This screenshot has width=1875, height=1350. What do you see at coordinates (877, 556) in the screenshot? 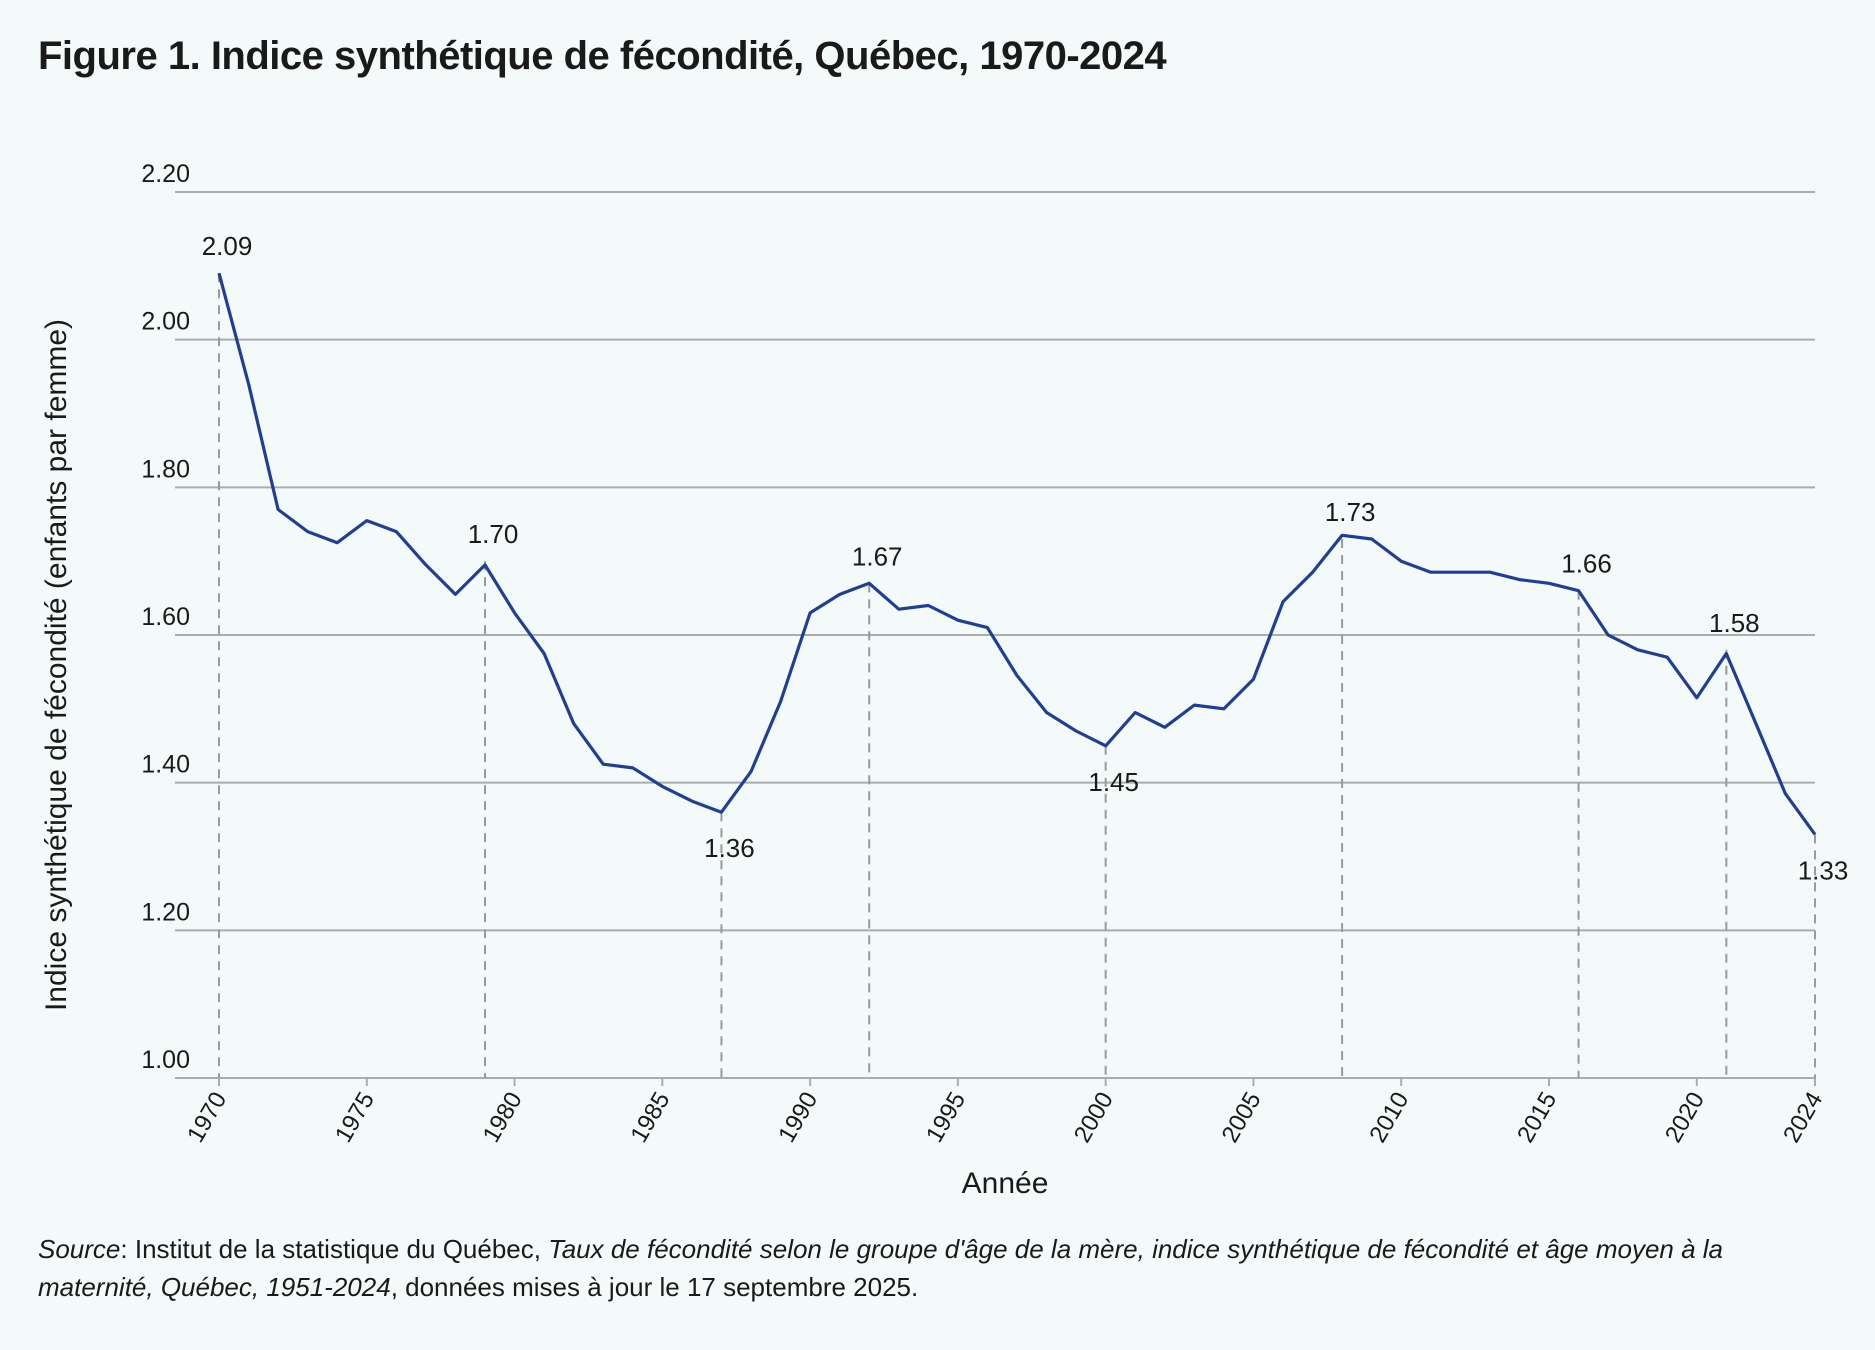
I see `data-label: 1.67` at bounding box center [877, 556].